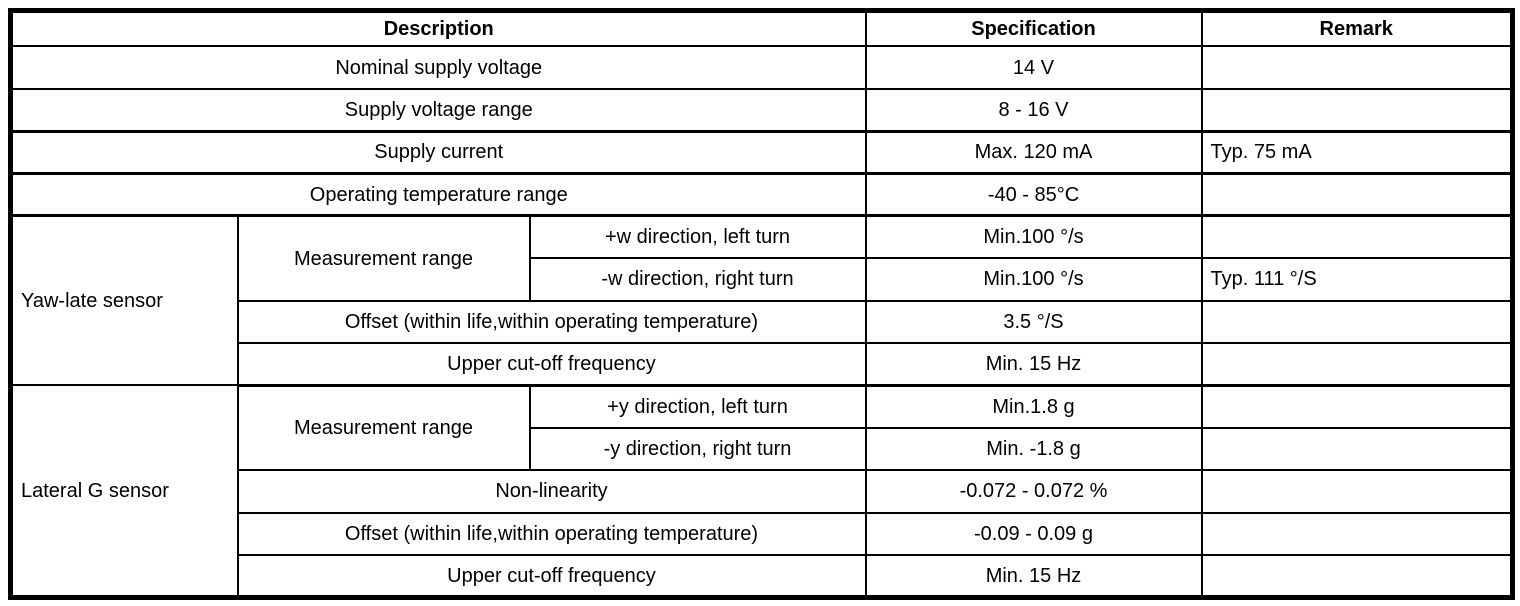 The height and width of the screenshot is (606, 1520). Describe the element at coordinates (438, 195) in the screenshot. I see `description-cell: Operating temperature range` at that location.